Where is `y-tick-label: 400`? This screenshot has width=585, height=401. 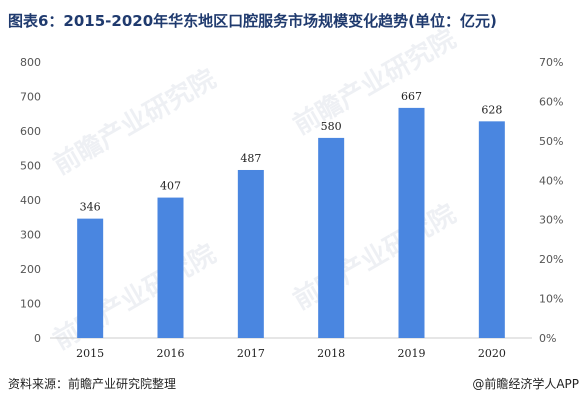
y-tick-label: 400 is located at coordinates (30, 200).